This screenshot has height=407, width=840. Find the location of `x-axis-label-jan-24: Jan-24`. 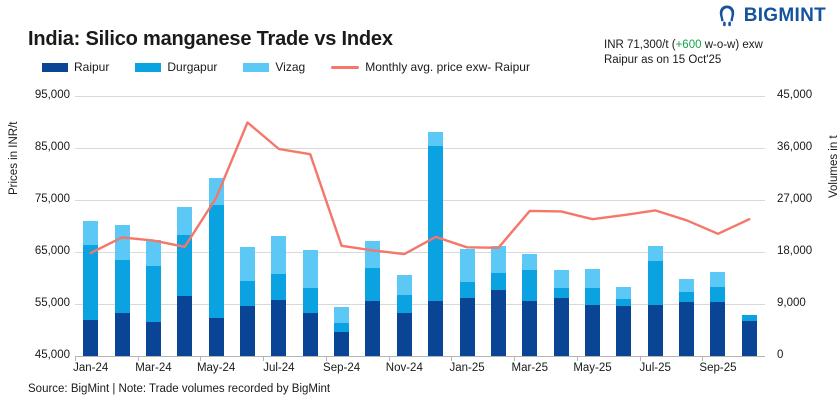

x-axis-label-jan-24: Jan-24 is located at coordinates (91, 368).